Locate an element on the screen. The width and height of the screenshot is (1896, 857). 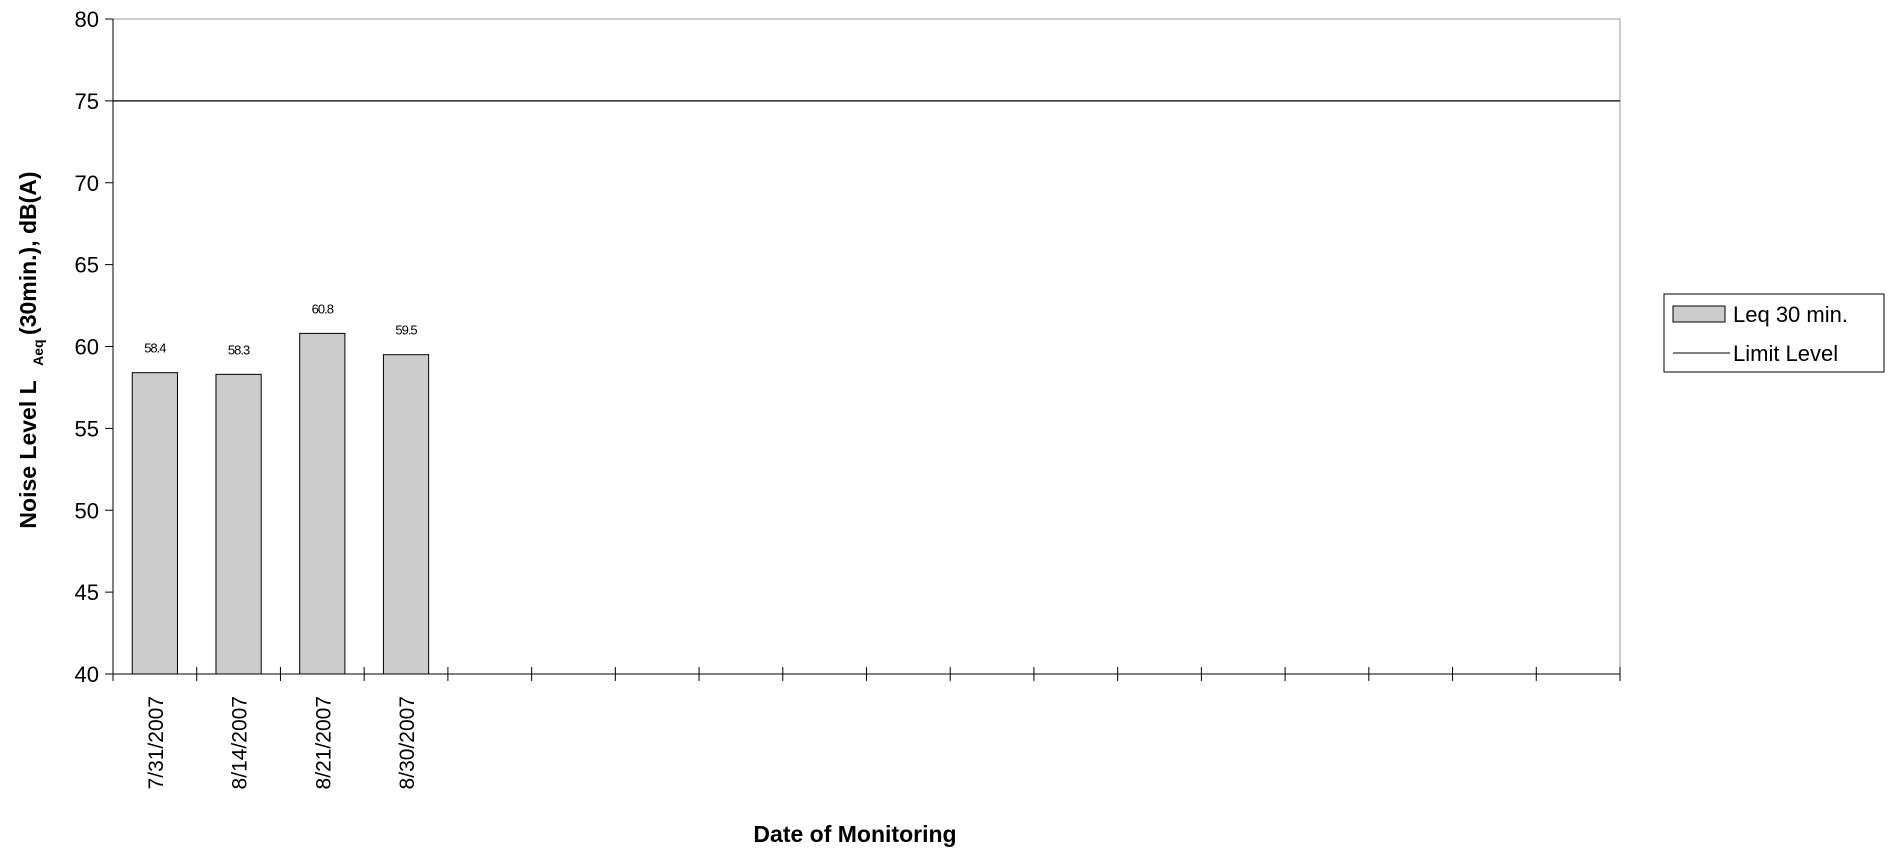
y-axis-title: Noise Level L Aeq (30min.), dB(A) is located at coordinates (31, 349).